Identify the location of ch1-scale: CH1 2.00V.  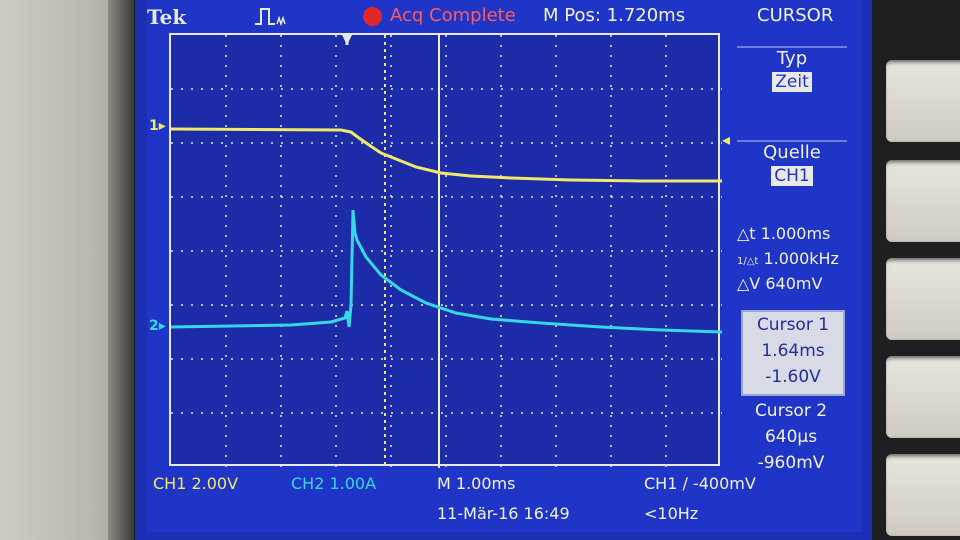
(196, 483).